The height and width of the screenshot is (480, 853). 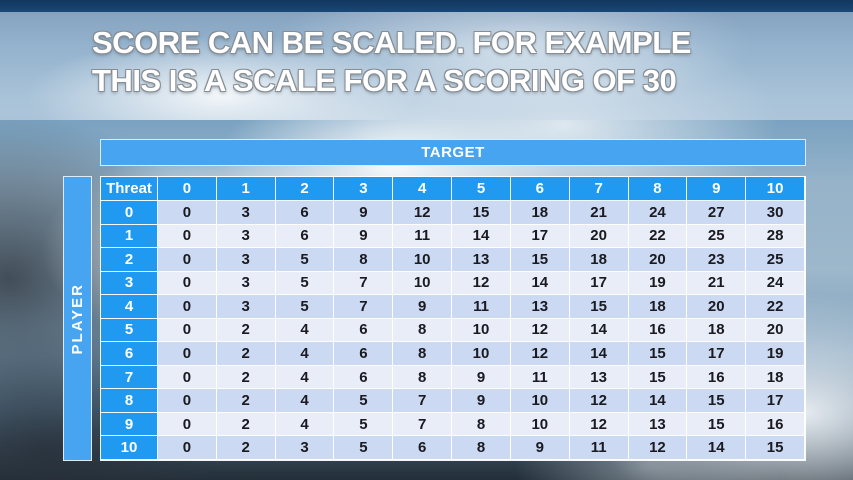 What do you see at coordinates (129, 424) in the screenshot?
I see `row-header-cell: 9` at bounding box center [129, 424].